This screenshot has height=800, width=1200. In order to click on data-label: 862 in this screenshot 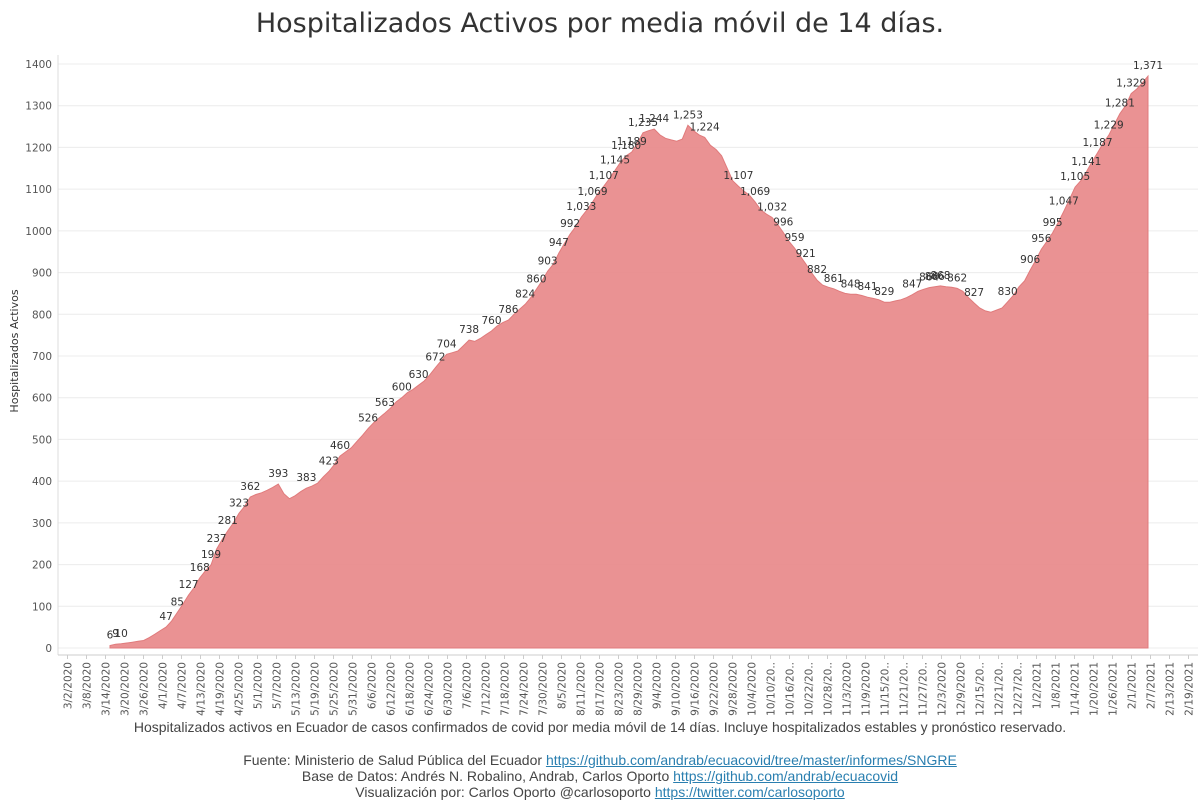, I will do `click(957, 278)`.